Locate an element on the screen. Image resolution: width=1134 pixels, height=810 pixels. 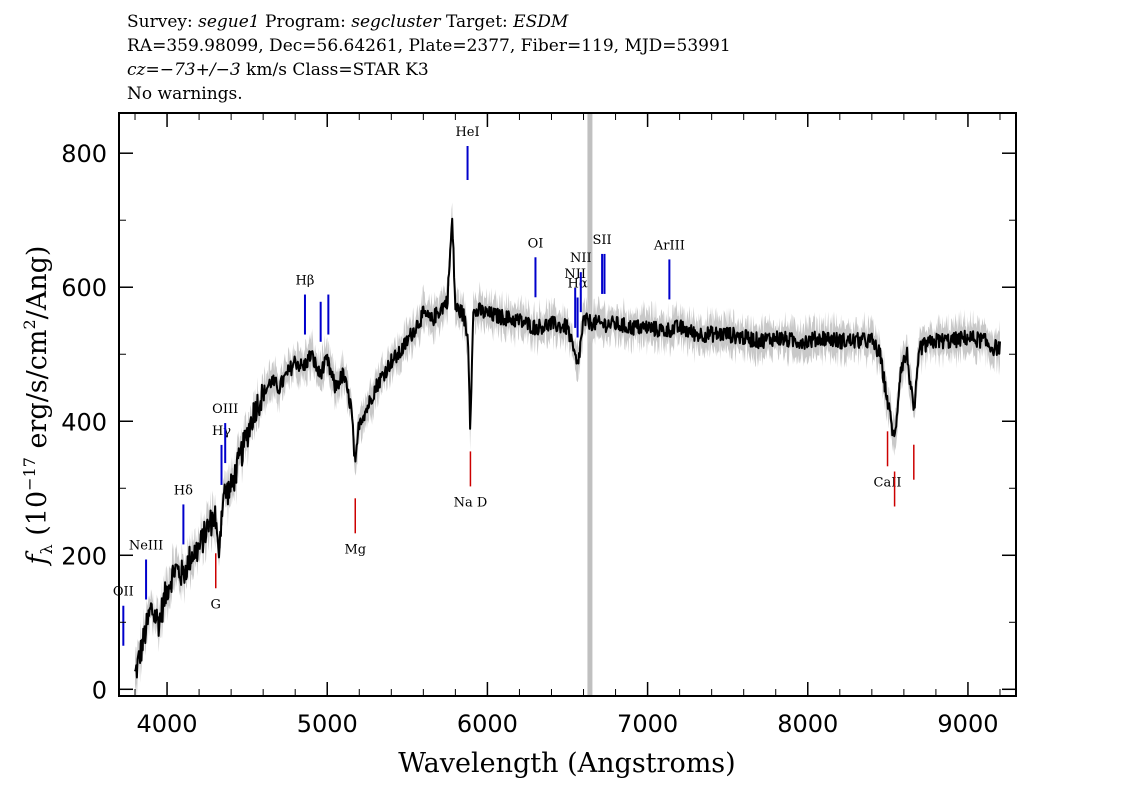
program-value: segcluster is located at coordinates (396, 22).